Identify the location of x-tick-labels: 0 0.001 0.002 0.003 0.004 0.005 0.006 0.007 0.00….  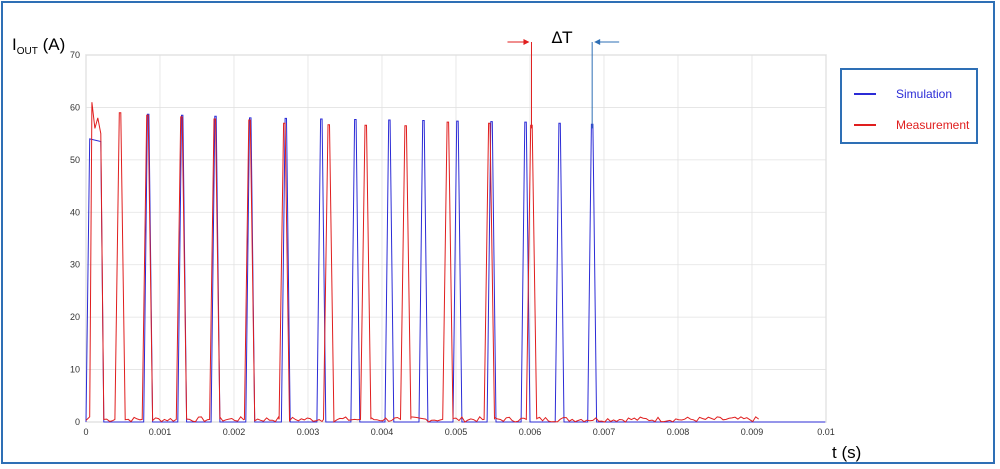
(458, 432).